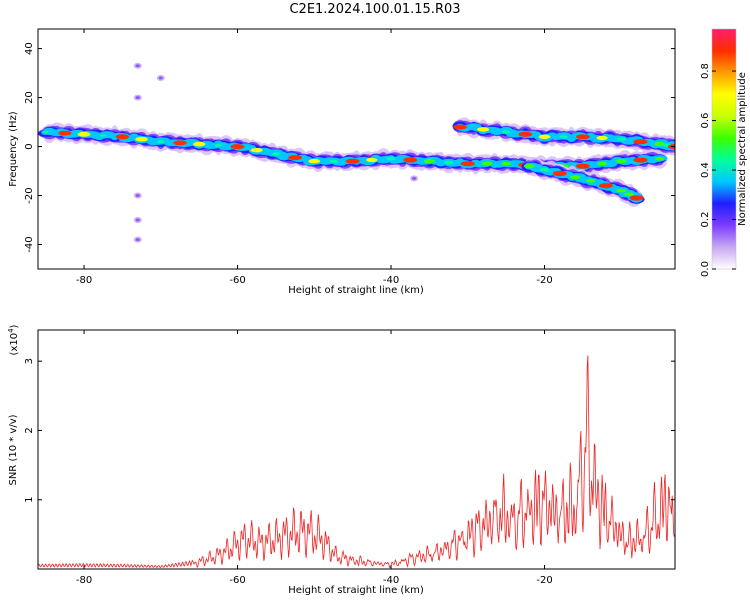 The height and width of the screenshot is (600, 750). What do you see at coordinates (13, 149) in the screenshot?
I see `spectrogram-y-label: Frequency (Hz)` at bounding box center [13, 149].